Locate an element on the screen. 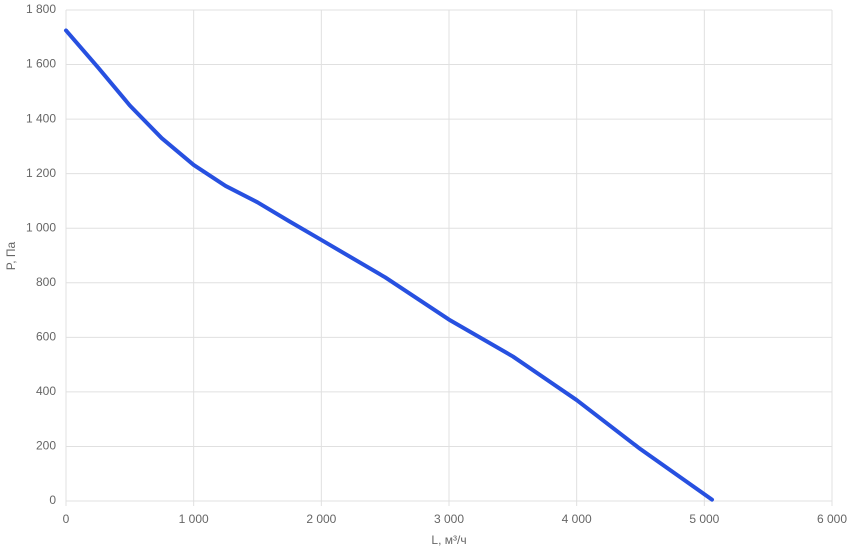 The height and width of the screenshot is (553, 851). x-axis-label: L, м³/ч is located at coordinates (448, 540).